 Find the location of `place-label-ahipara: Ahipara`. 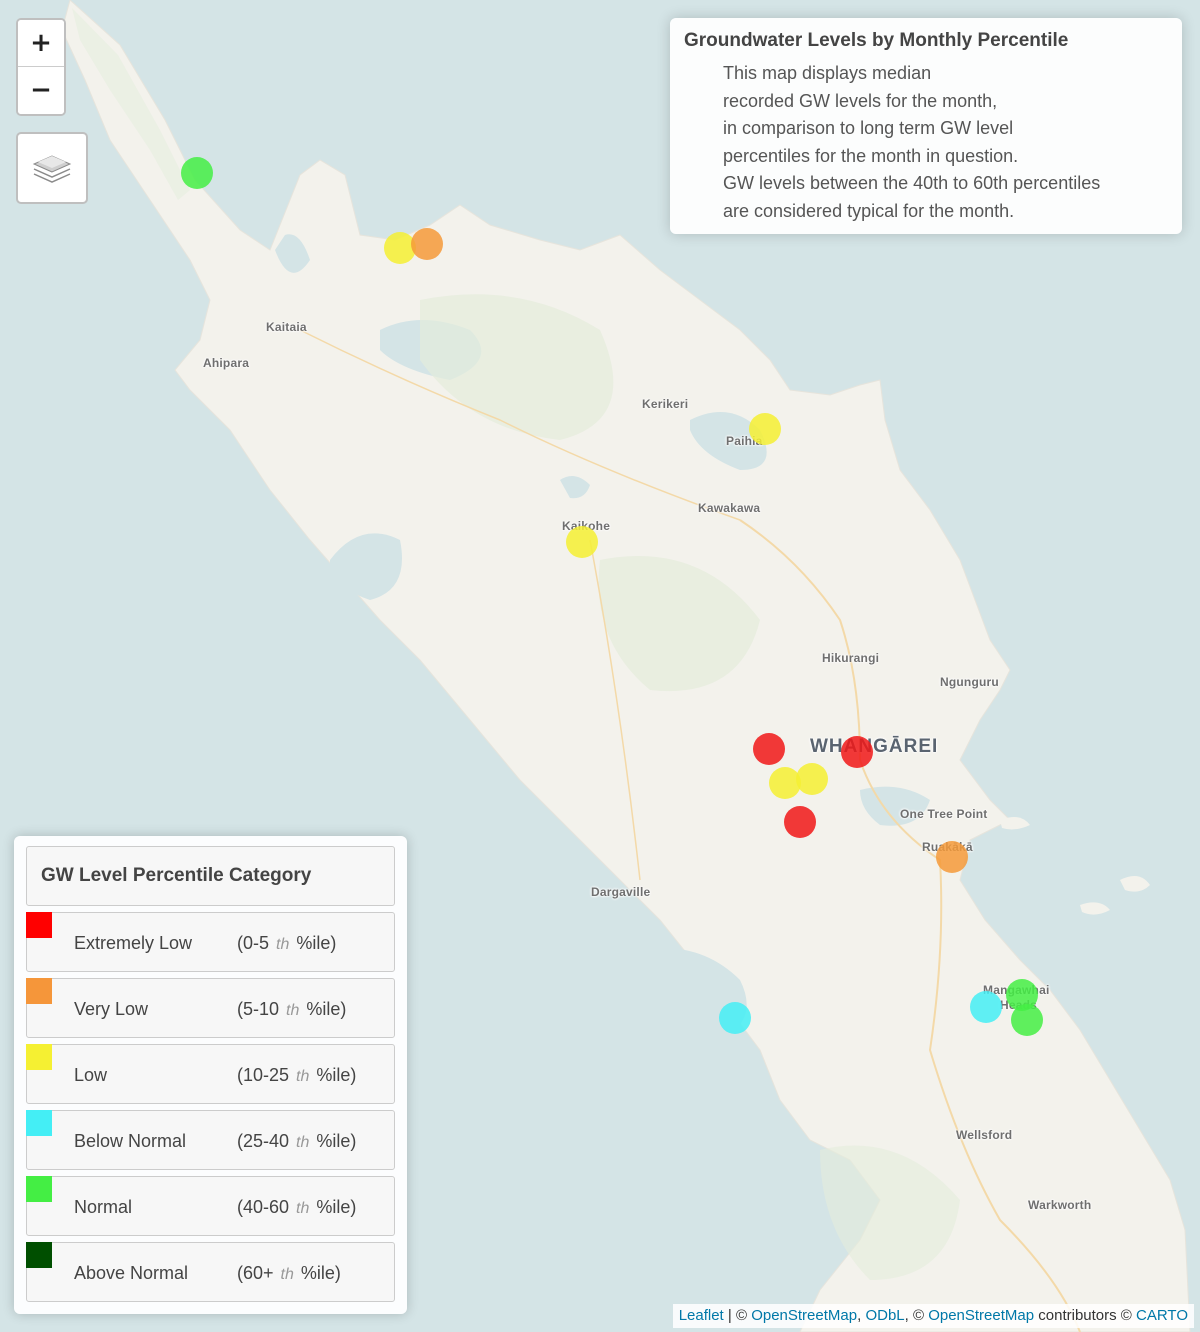

place-label-ahipara: Ahipara is located at coordinates (226, 363).